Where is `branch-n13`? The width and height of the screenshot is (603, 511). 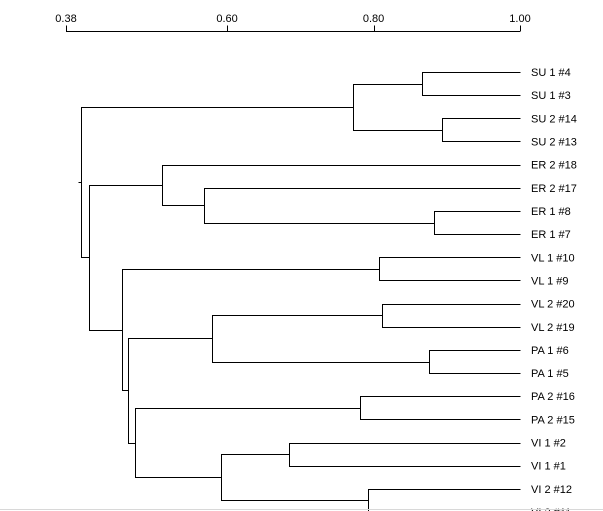
branch-n13 is located at coordinates (444, 500).